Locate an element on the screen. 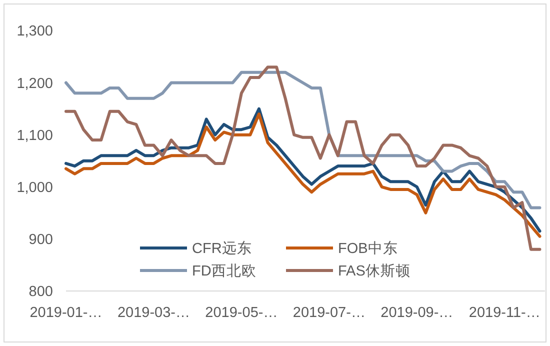 The height and width of the screenshot is (346, 550). legend-label: FD西北欧 is located at coordinates (224, 271).